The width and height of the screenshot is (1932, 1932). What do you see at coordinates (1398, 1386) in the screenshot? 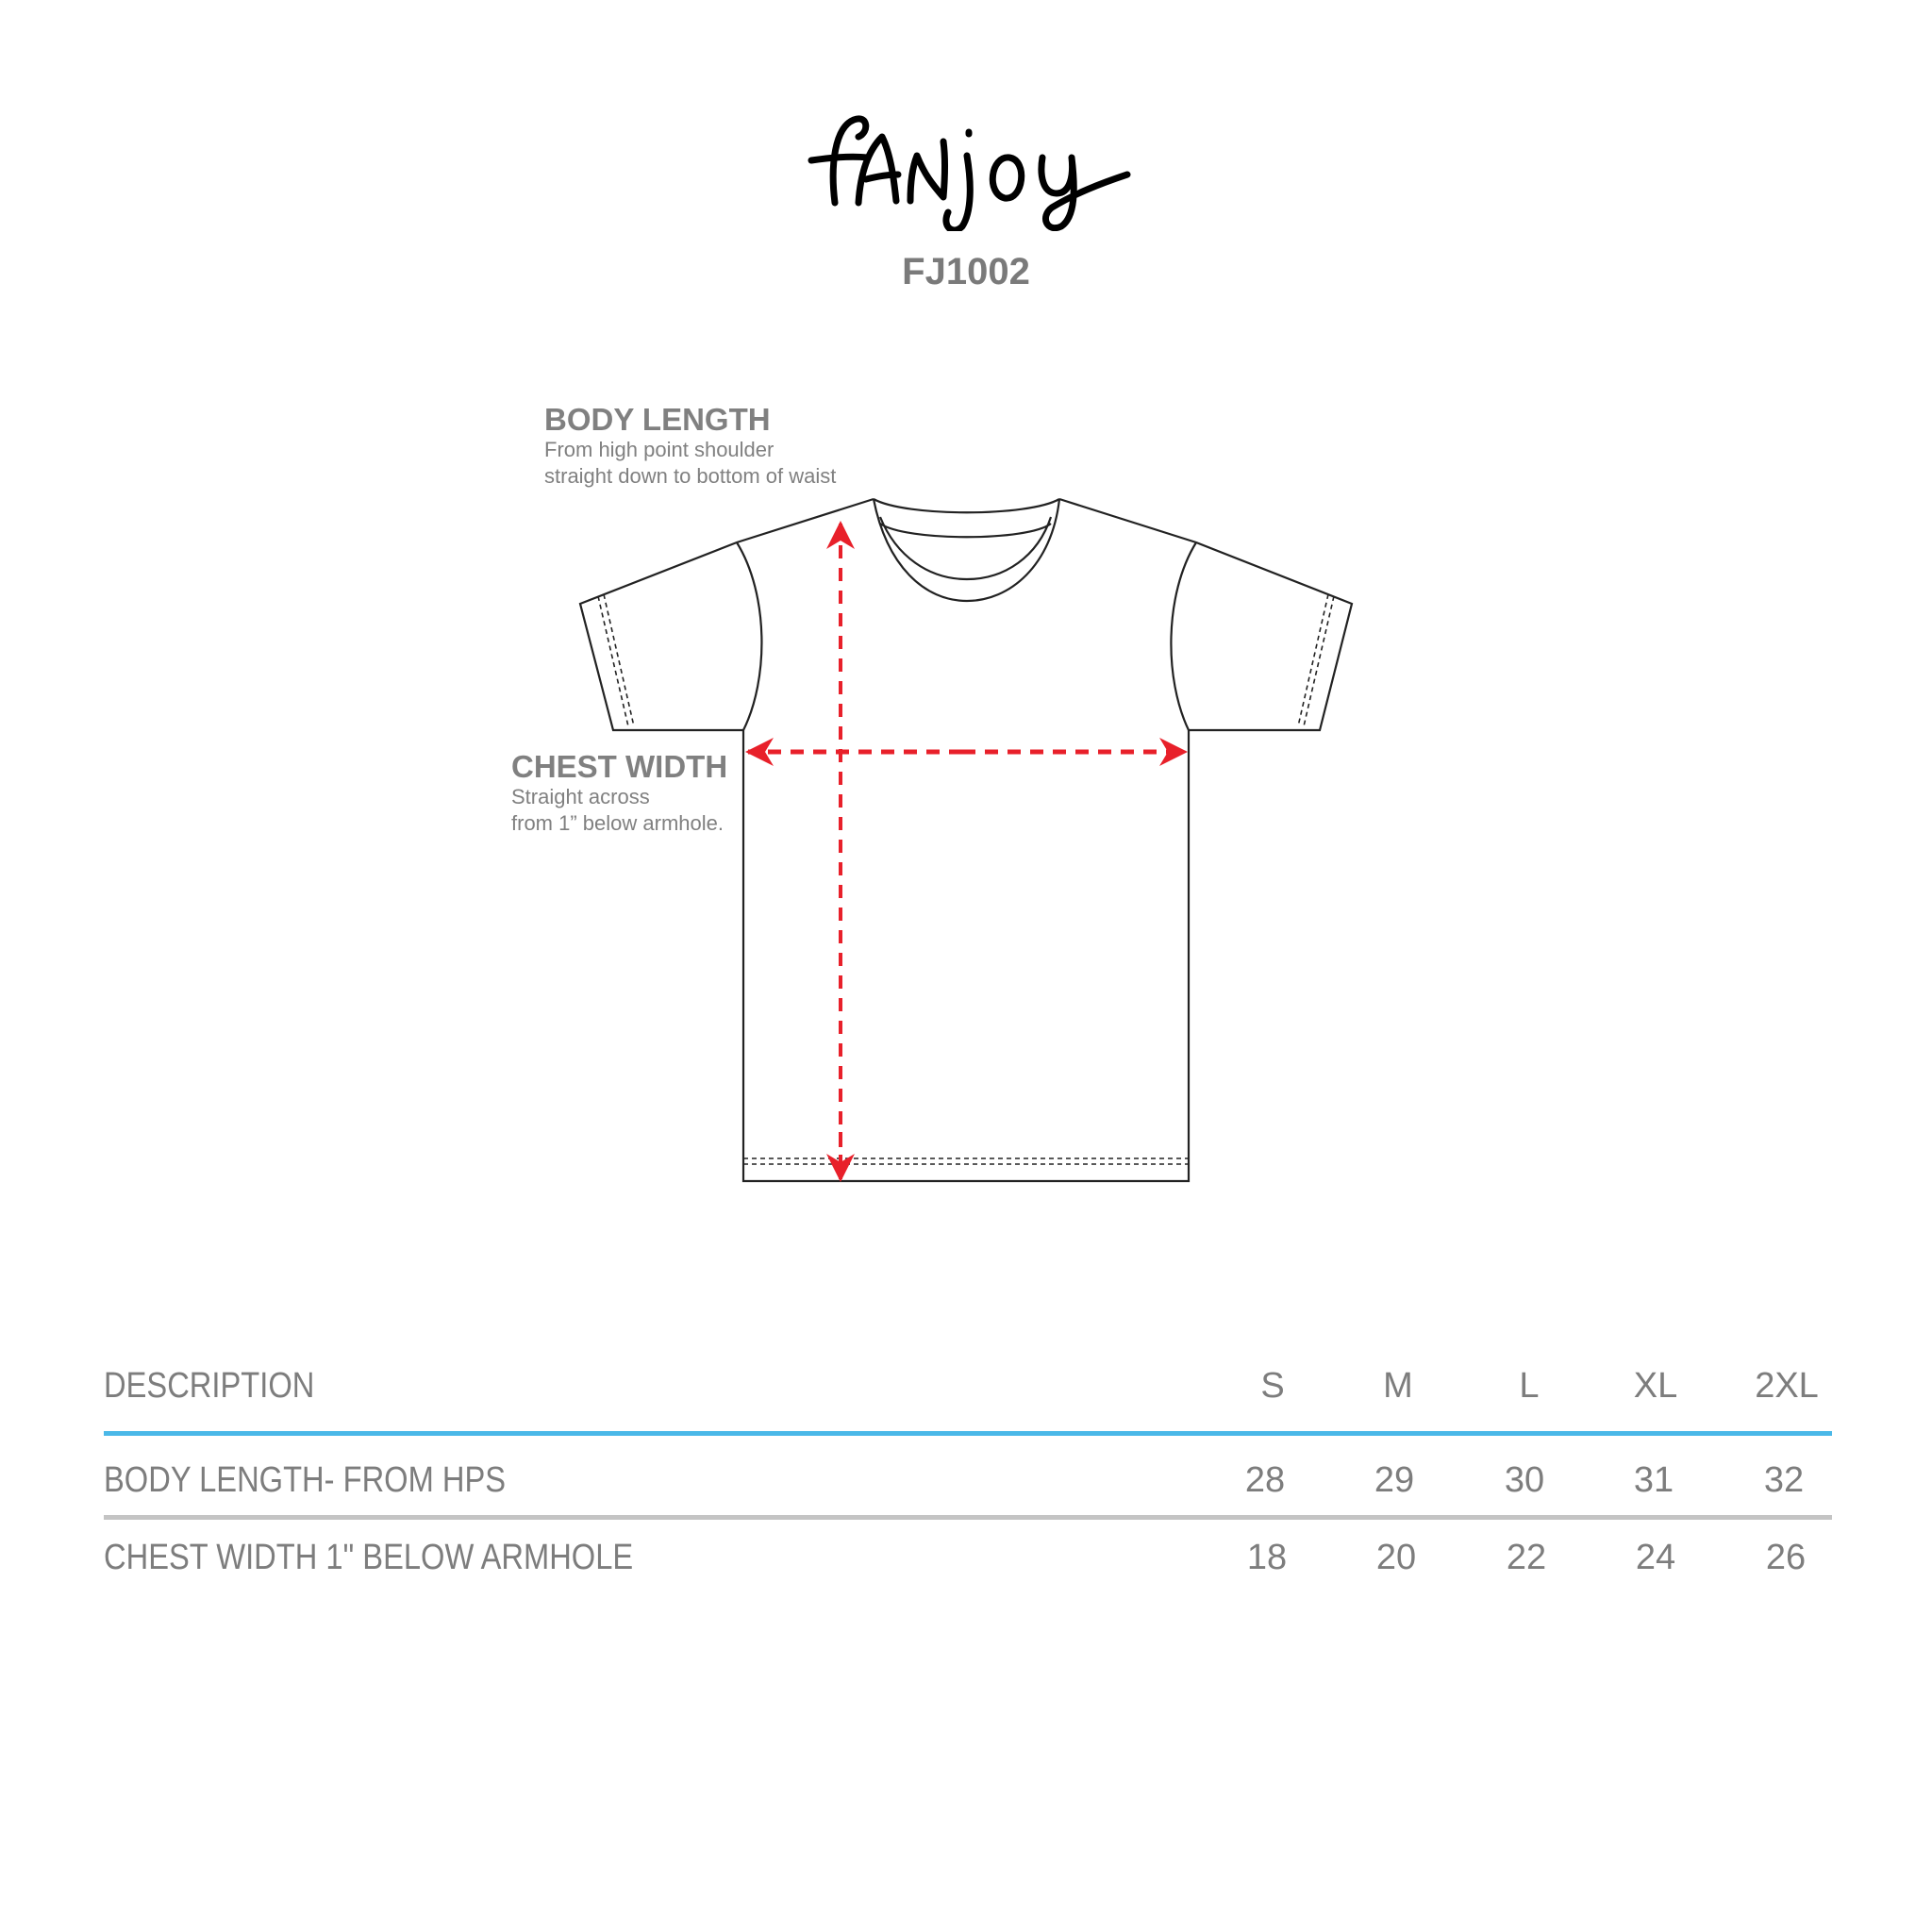
I see `table-header-size: M` at bounding box center [1398, 1386].